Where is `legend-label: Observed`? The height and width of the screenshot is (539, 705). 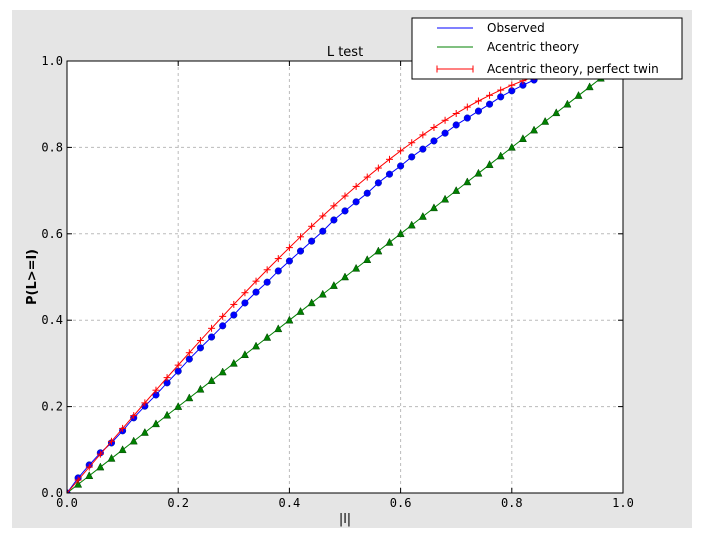
legend-label: Observed is located at coordinates (516, 28).